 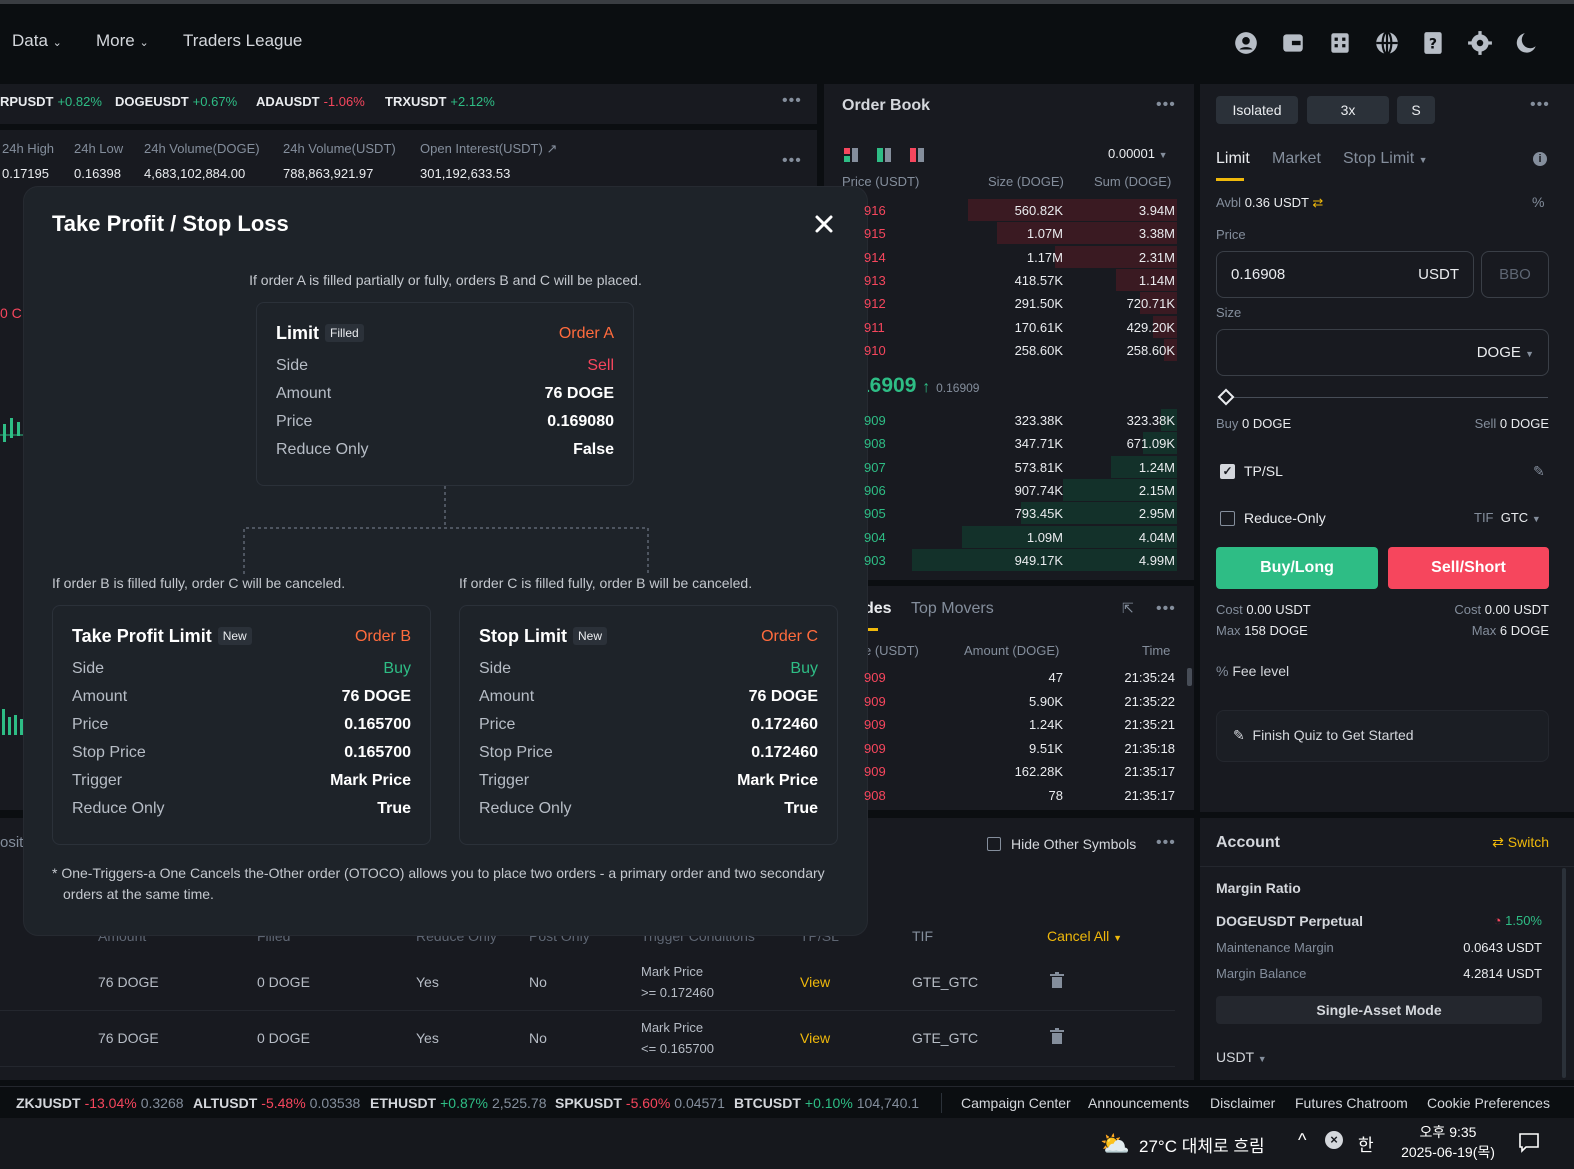 I want to click on footer-ticker: ALTUSDT -5.48% 0.03538, so click(x=277, y=1103).